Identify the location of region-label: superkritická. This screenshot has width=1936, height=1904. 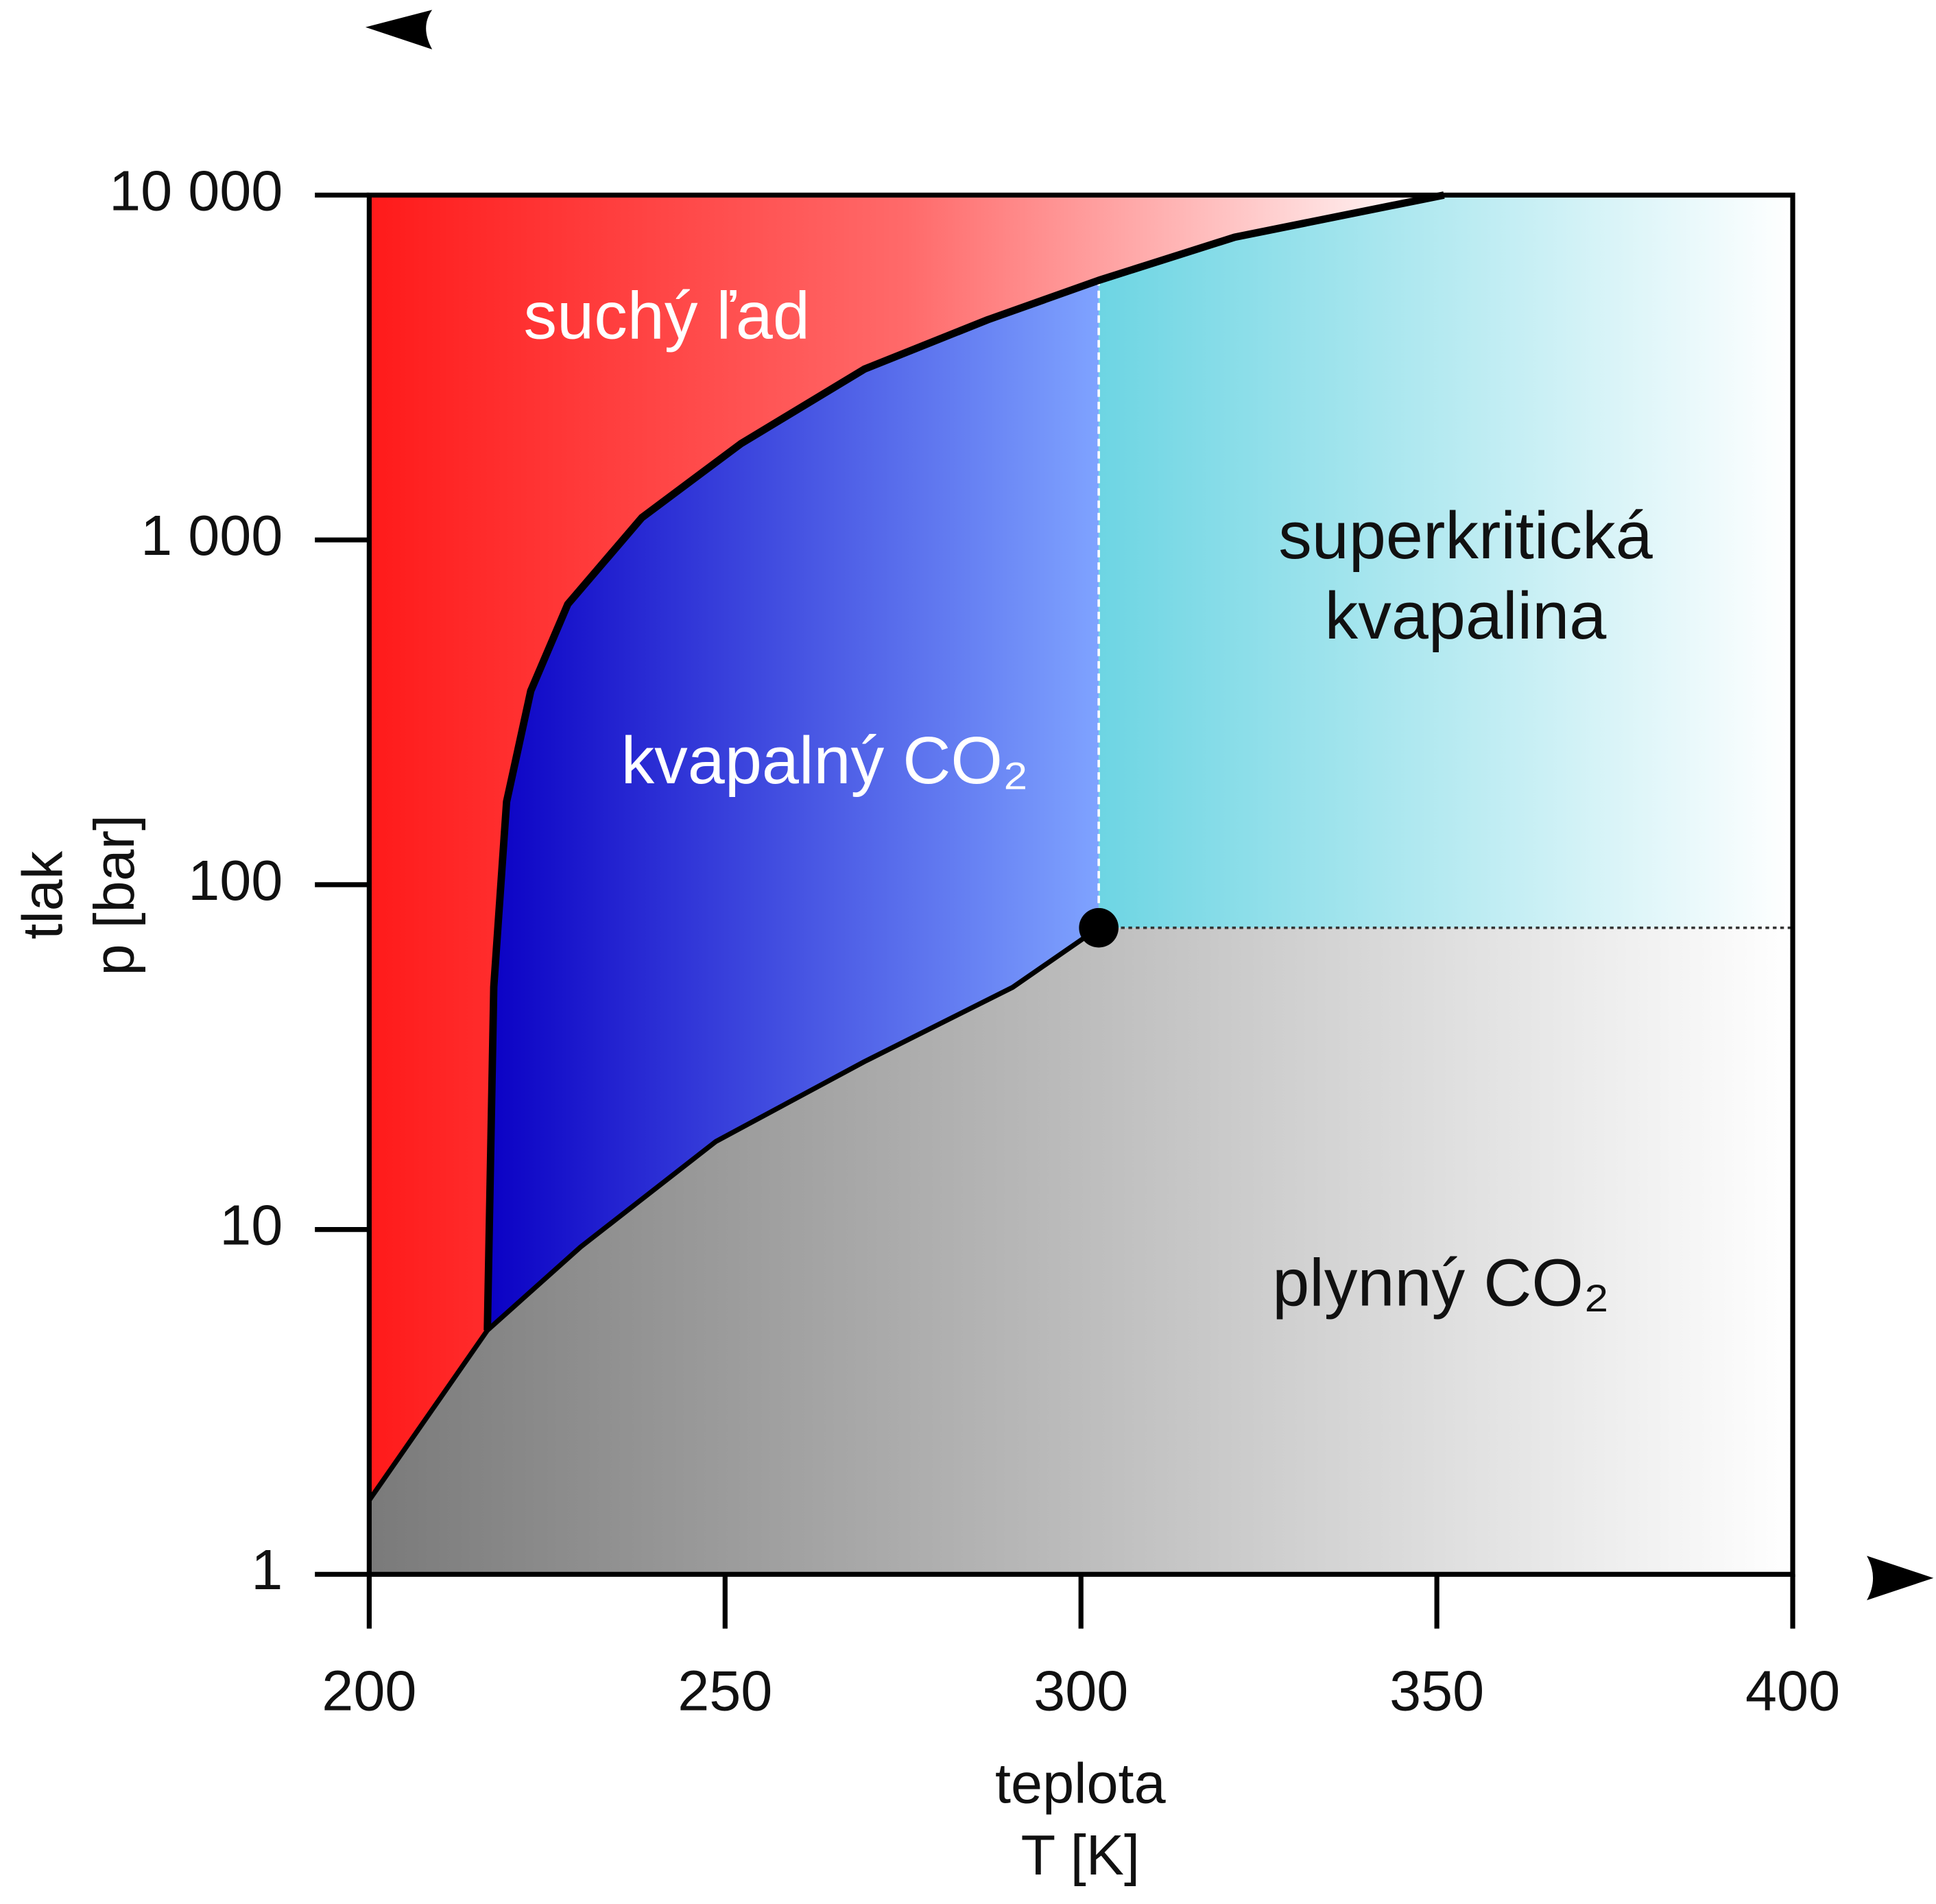
(1465, 535).